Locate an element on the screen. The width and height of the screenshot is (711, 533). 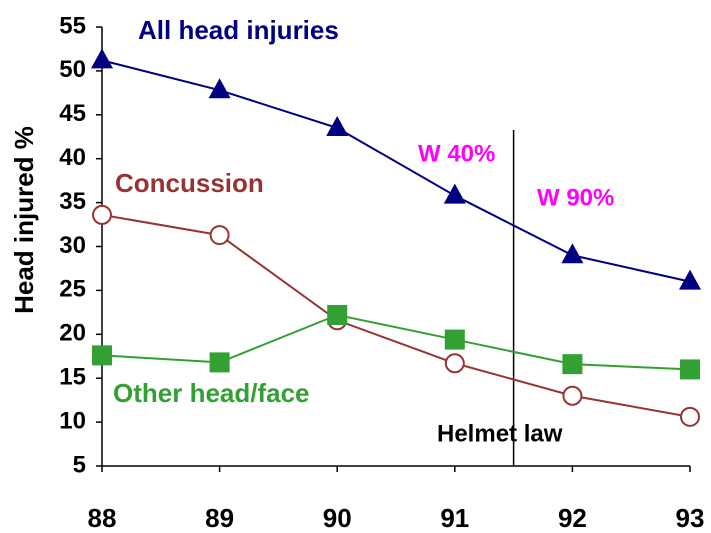
series-label: All head injuries is located at coordinates (238, 30).